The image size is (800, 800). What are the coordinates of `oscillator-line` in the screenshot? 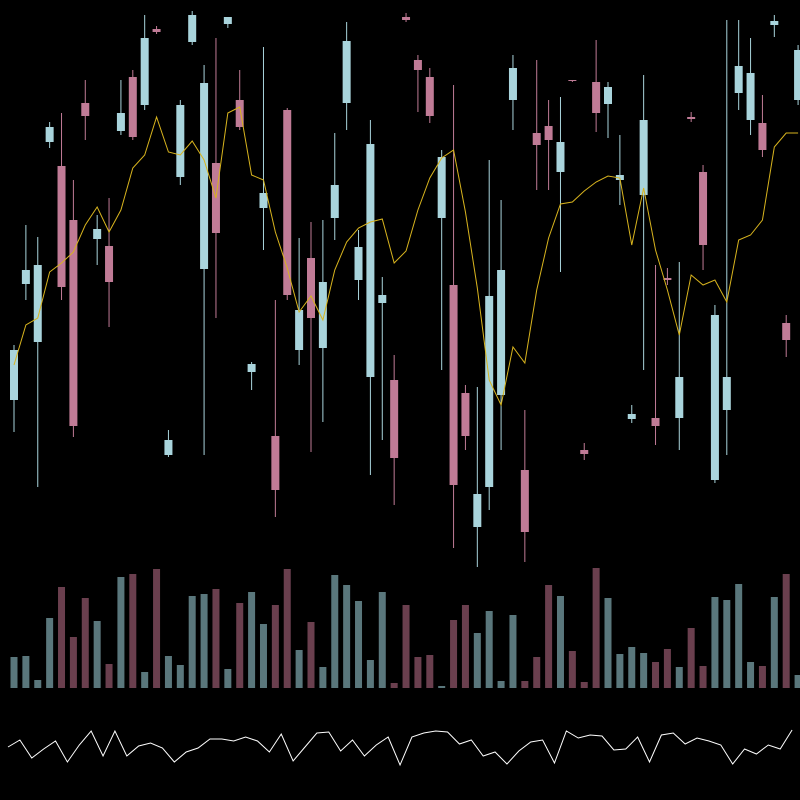 It's located at (400, 748).